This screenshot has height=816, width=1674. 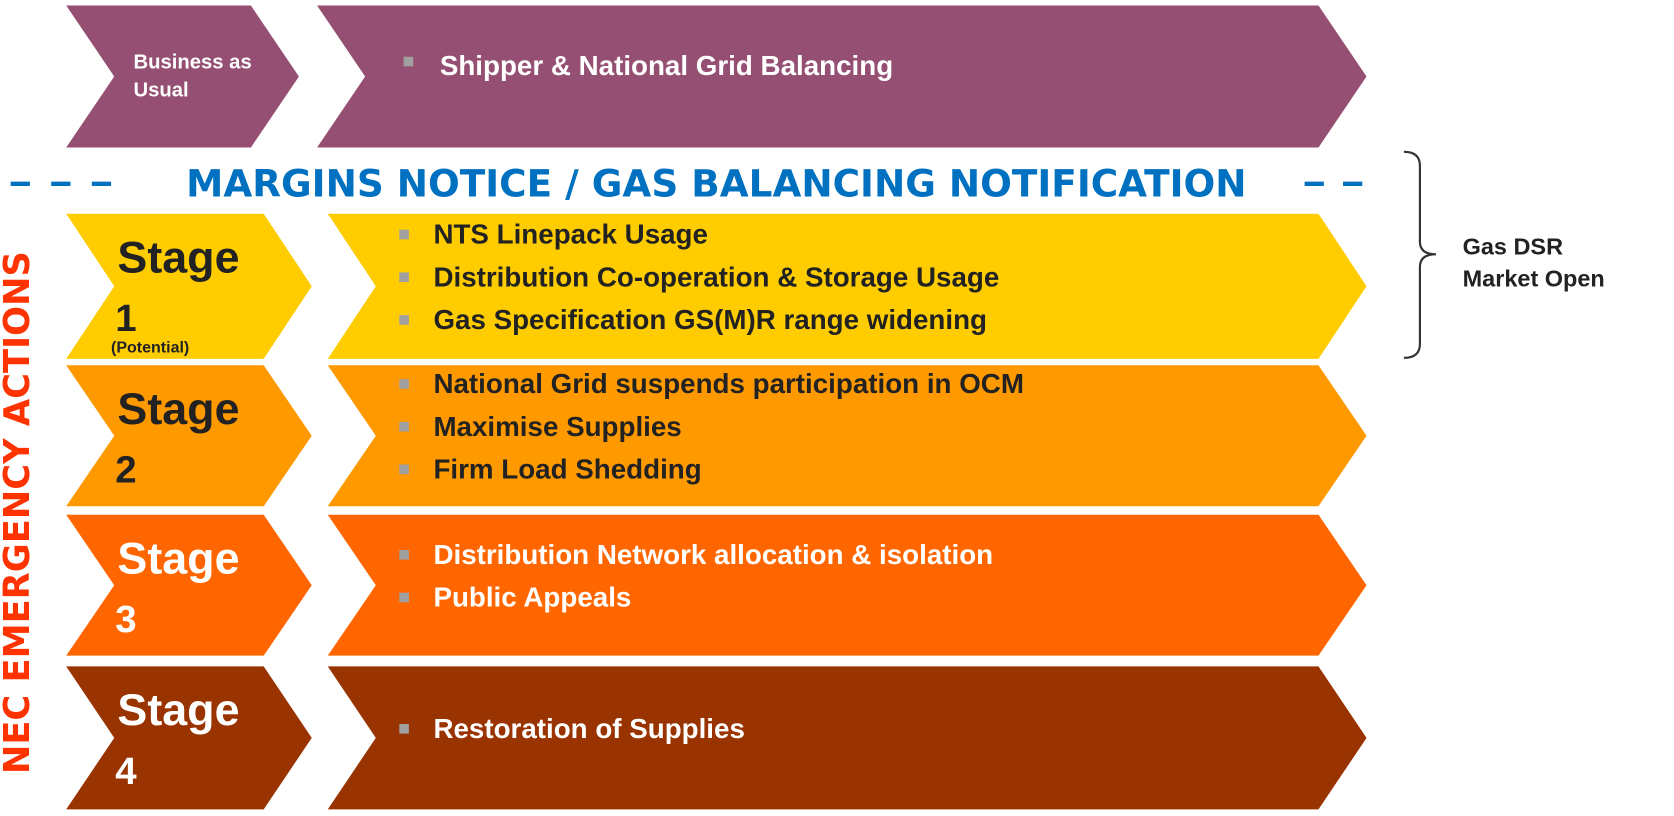 I want to click on item: Restoration of Supplies, so click(x=588, y=728).